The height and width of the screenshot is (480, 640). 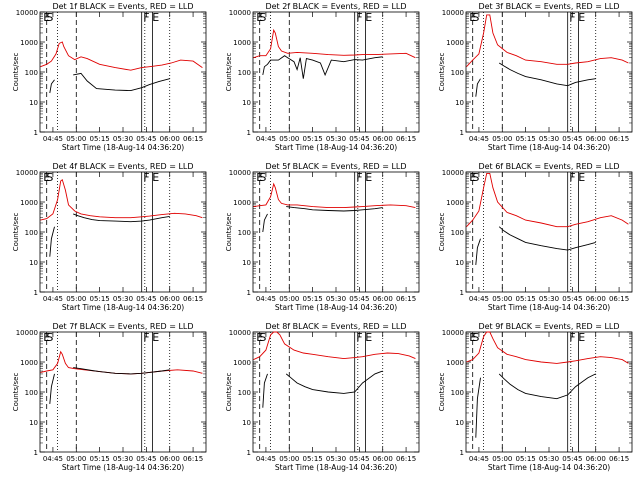 What do you see at coordinates (359, 177) in the screenshot?
I see `event-marker-label: F` at bounding box center [359, 177].